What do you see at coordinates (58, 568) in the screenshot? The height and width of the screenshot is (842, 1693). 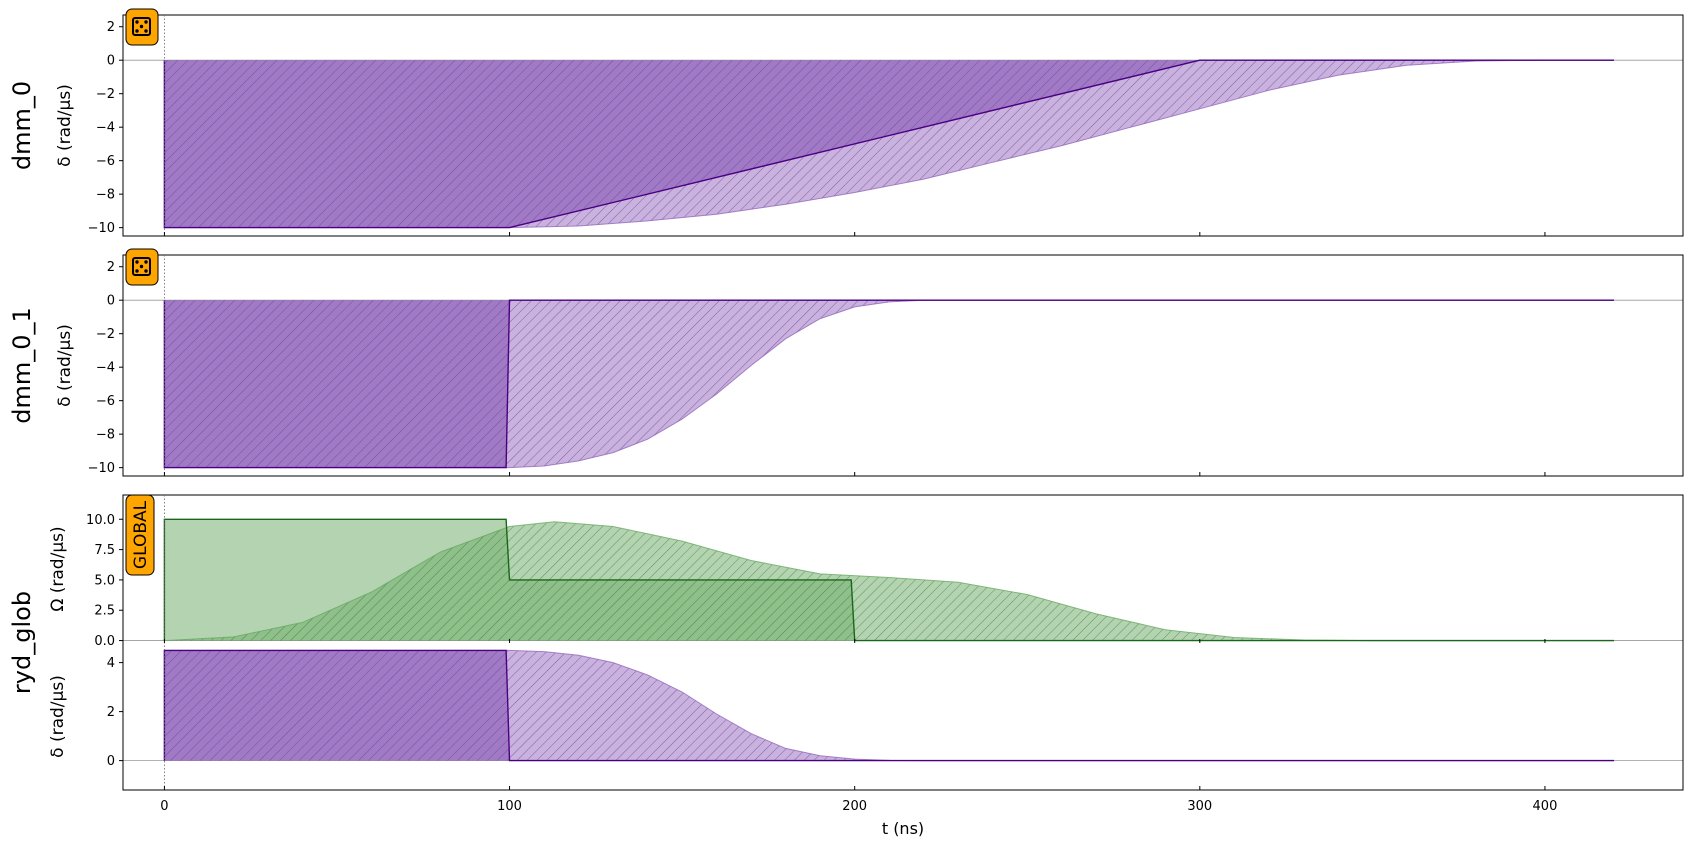 I see `y-axis-label: Ω (rad/µs)` at bounding box center [58, 568].